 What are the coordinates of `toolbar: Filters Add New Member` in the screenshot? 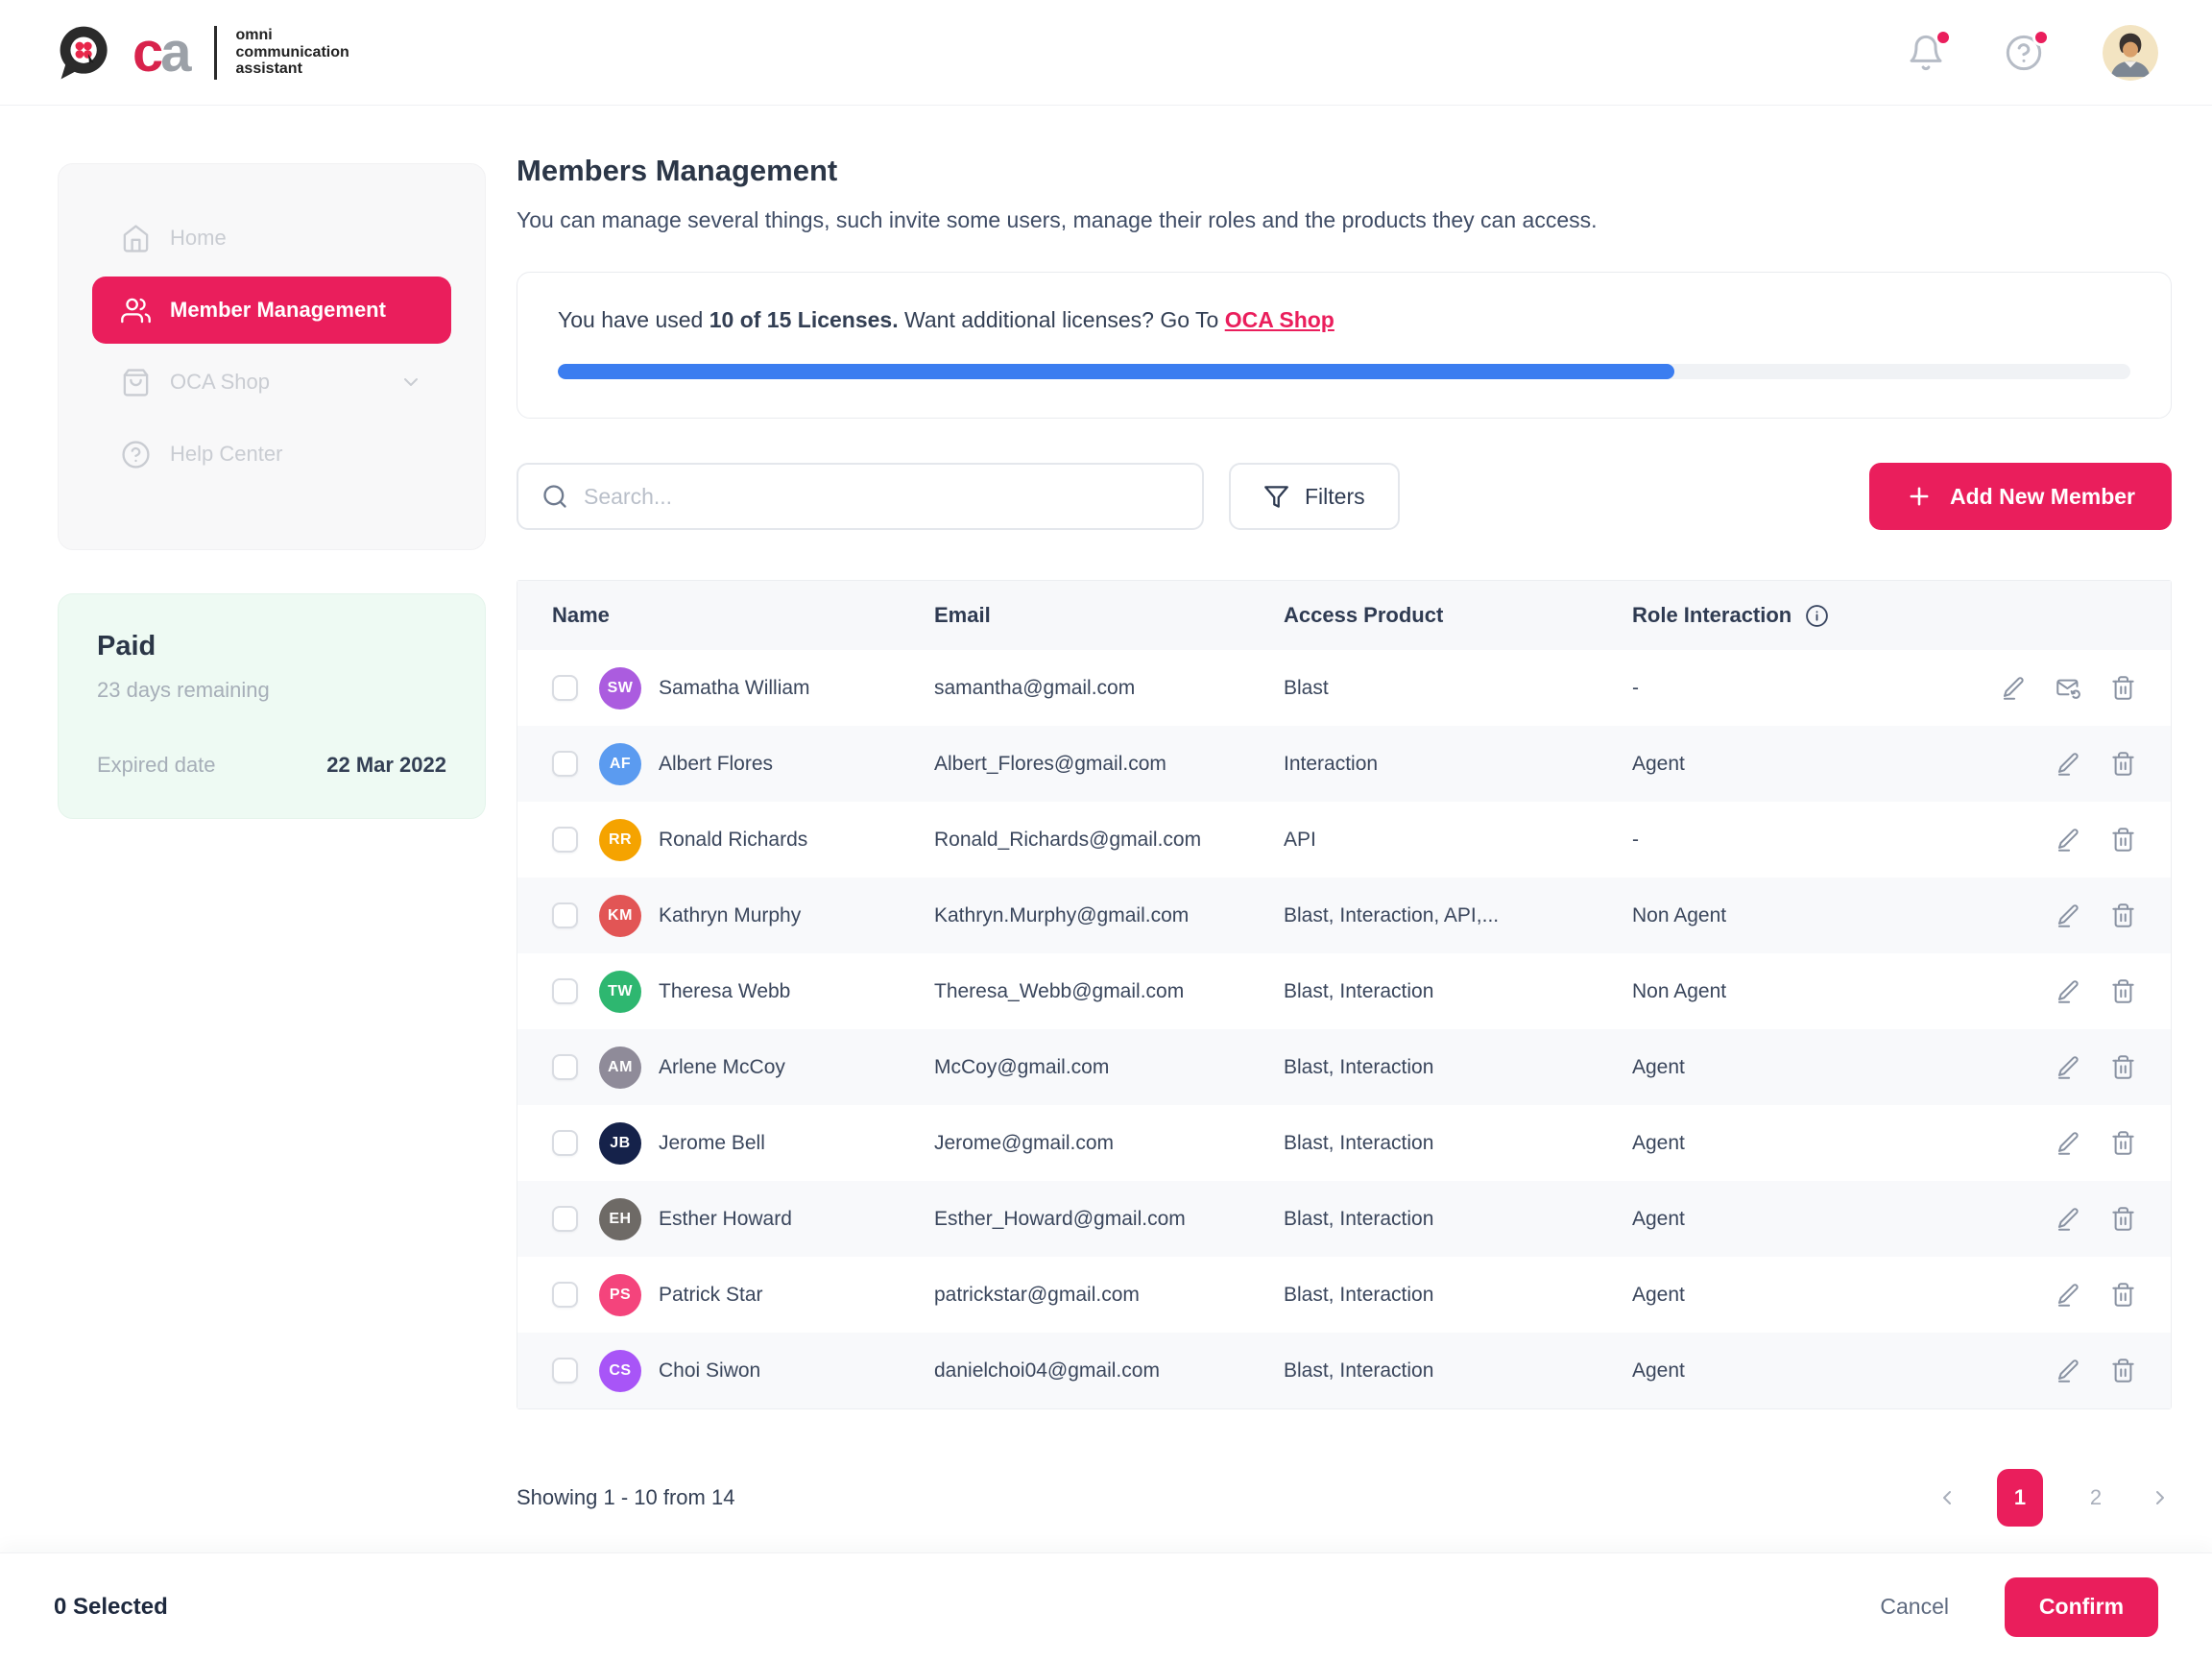 It's located at (1344, 496).